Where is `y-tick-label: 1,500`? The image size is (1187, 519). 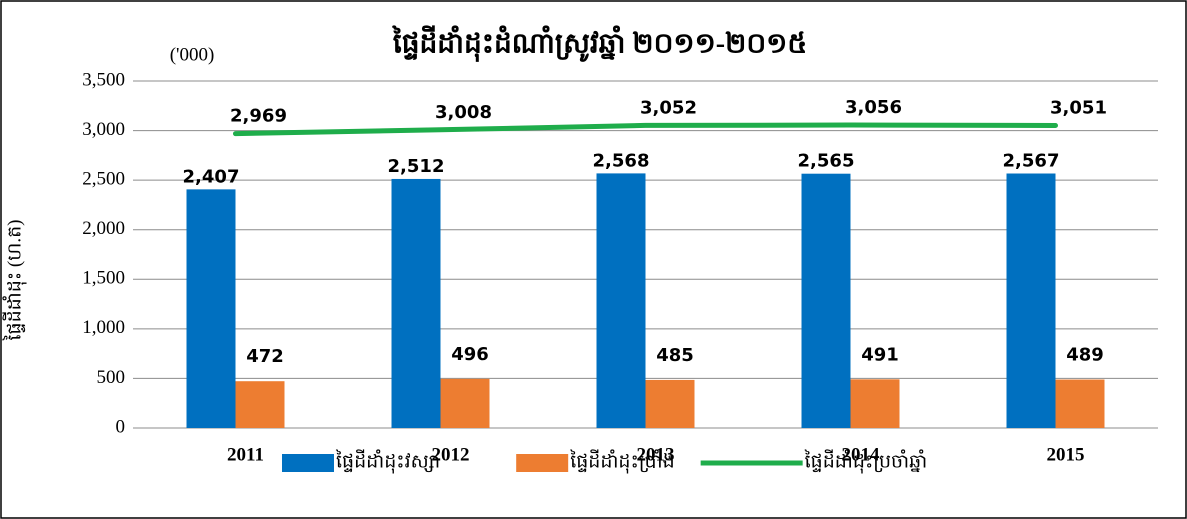 y-tick-label: 1,500 is located at coordinates (103, 278).